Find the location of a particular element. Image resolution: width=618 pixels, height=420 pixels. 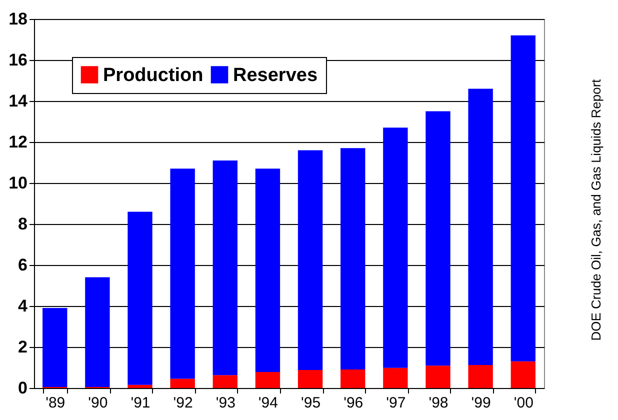

x-tick-label: '94 is located at coordinates (268, 403).